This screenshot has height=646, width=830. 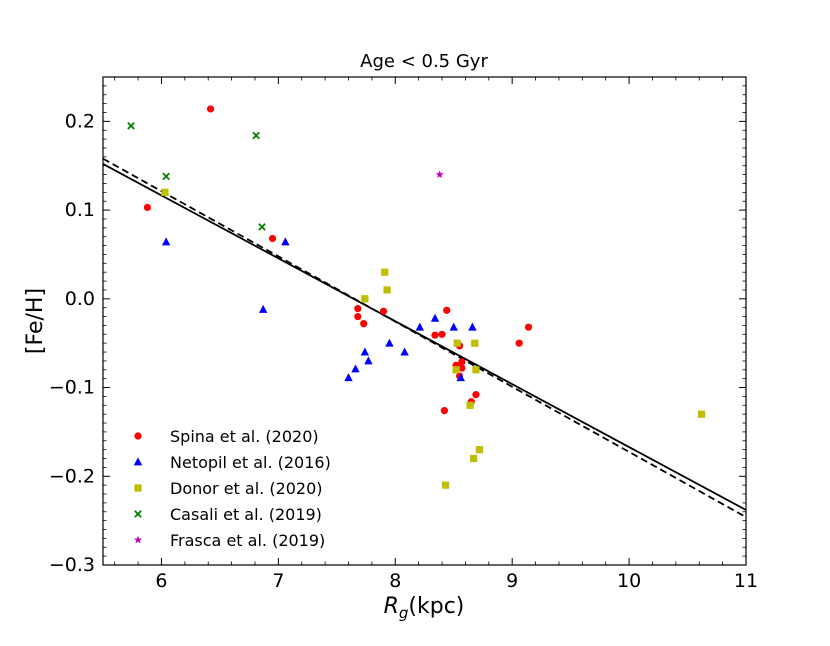 I want to click on x-tick-label: 9, so click(x=512, y=581).